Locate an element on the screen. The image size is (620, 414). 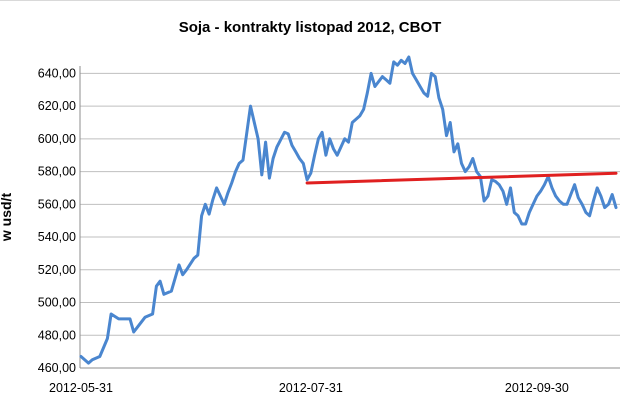
y-axis-label: w usd/t is located at coordinates (7, 218).